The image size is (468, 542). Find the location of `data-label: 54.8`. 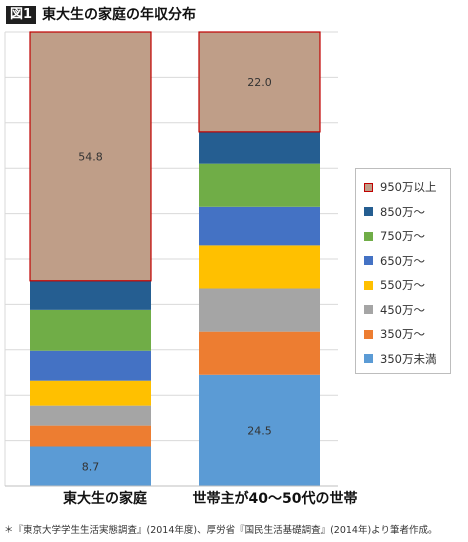

data-label: 54.8 is located at coordinates (90, 156).